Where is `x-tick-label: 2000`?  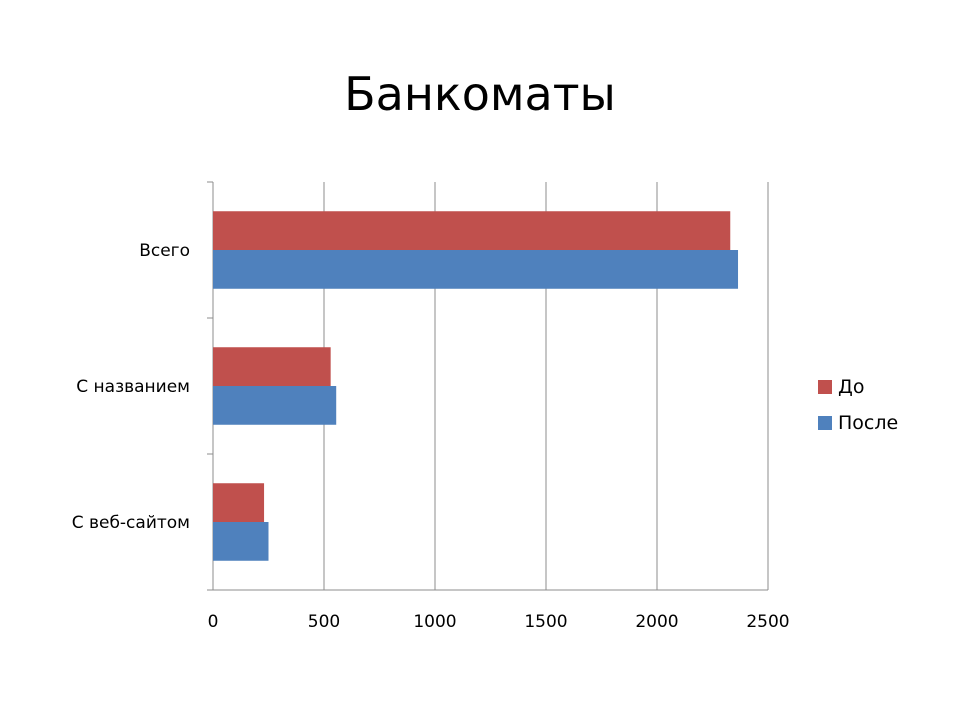
x-tick-label: 2000 is located at coordinates (656, 622).